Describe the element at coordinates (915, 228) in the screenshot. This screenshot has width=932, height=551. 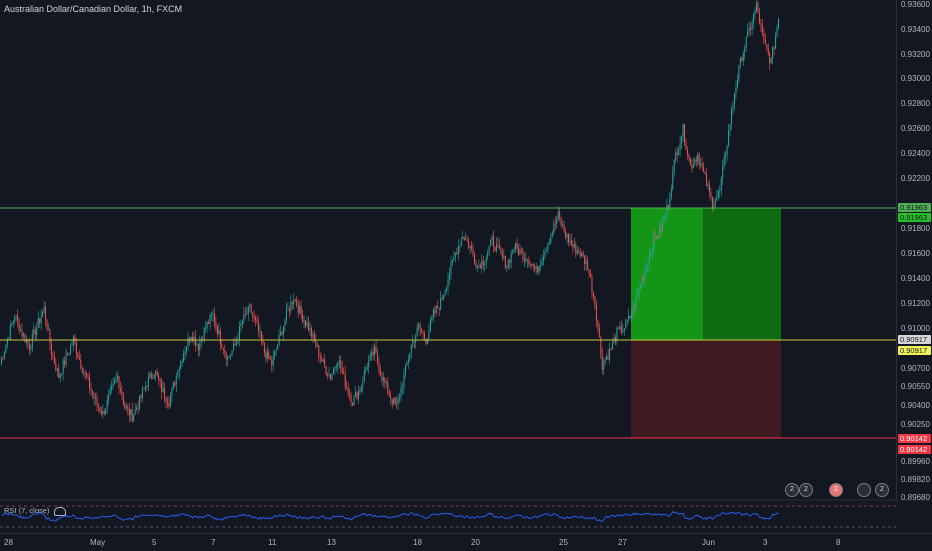
I see `price-tick: 0.91800` at that location.